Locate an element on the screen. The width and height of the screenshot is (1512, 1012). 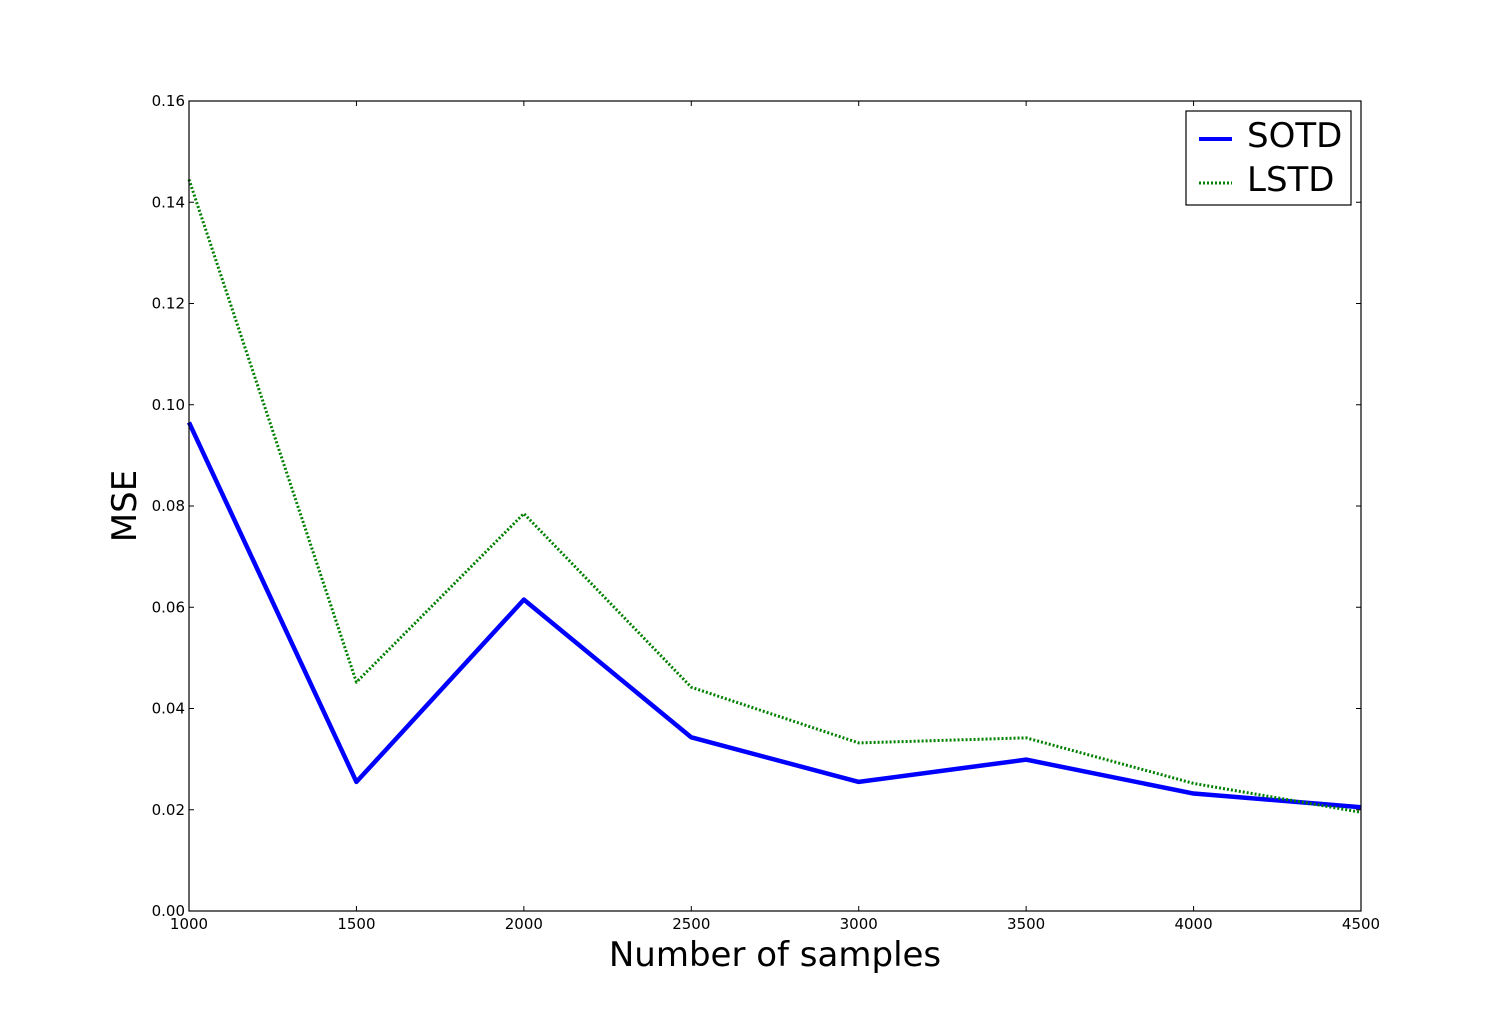
x-tick-label: 3000 is located at coordinates (859, 924).